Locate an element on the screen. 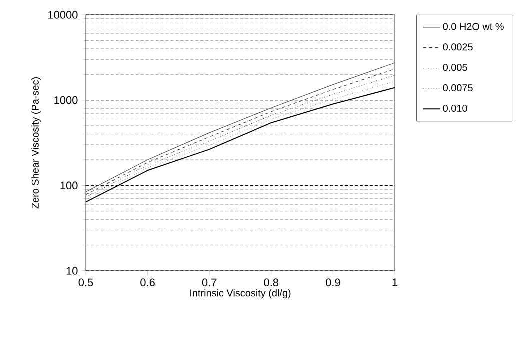  x-axis-title: Intrinsic Viscosity (dl/g) is located at coordinates (240, 294).